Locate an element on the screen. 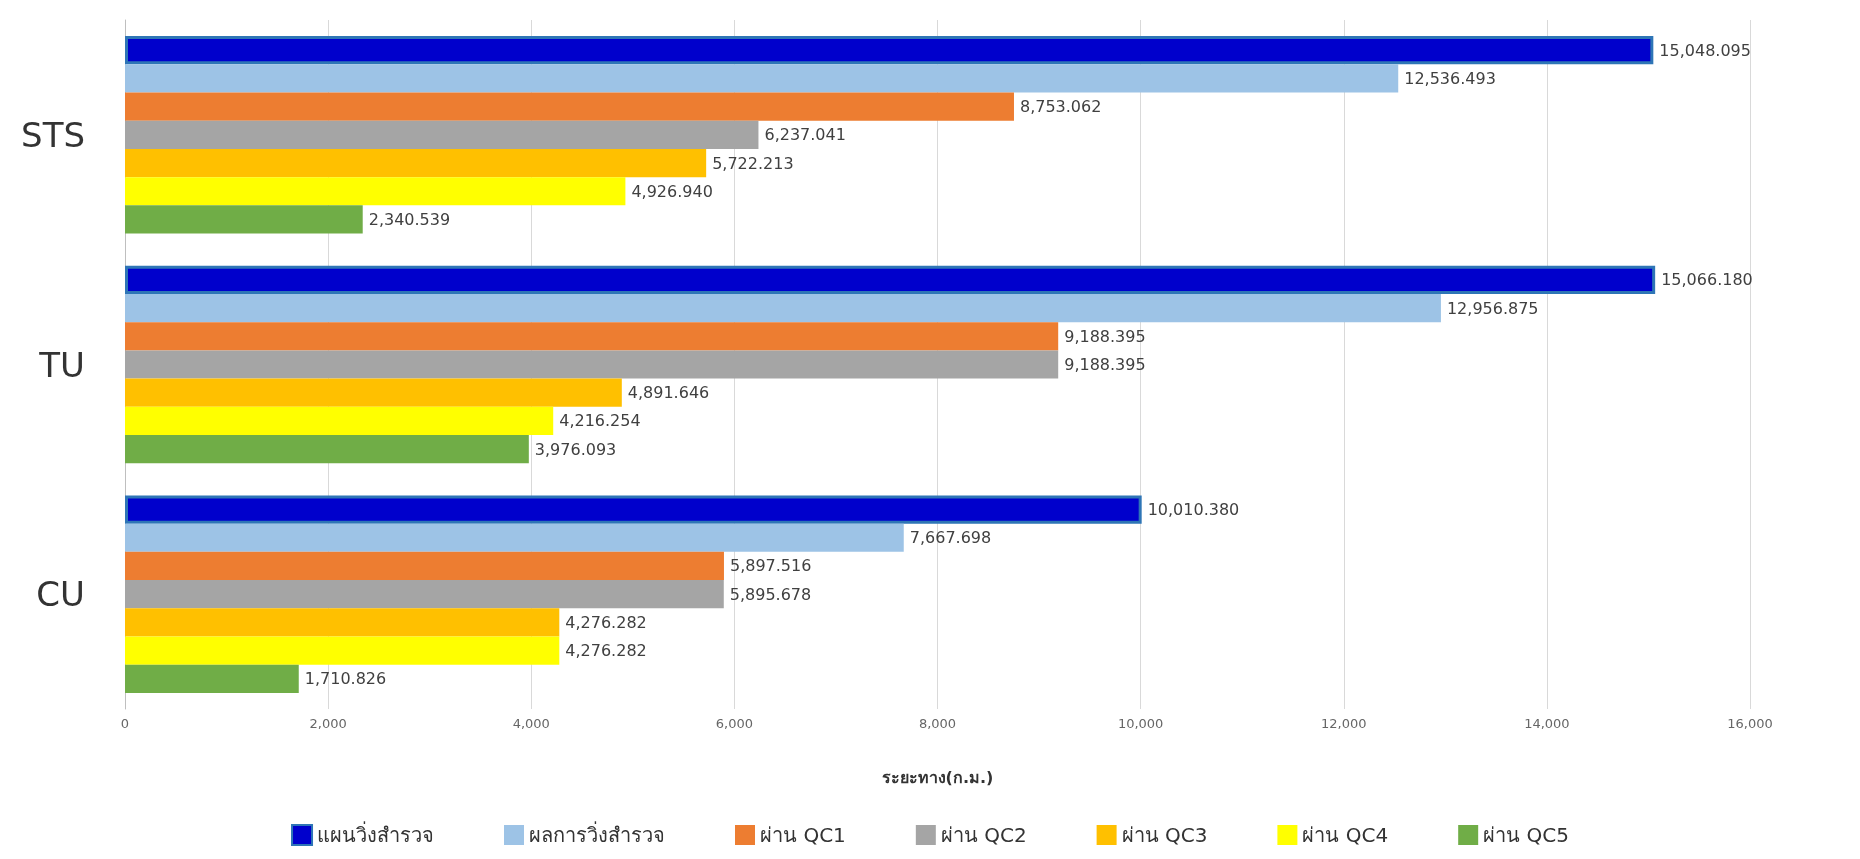  legend-label: ผลการวิ่งสำรวจ is located at coordinates (597, 834).